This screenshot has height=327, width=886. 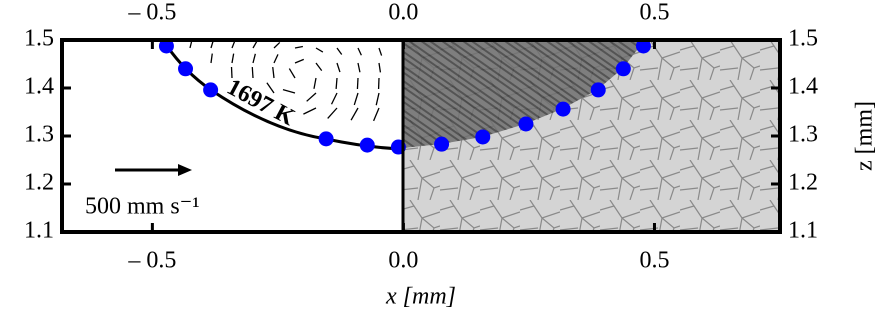 What do you see at coordinates (39, 135) in the screenshot?
I see `y-tick-label: 1.3` at bounding box center [39, 135].